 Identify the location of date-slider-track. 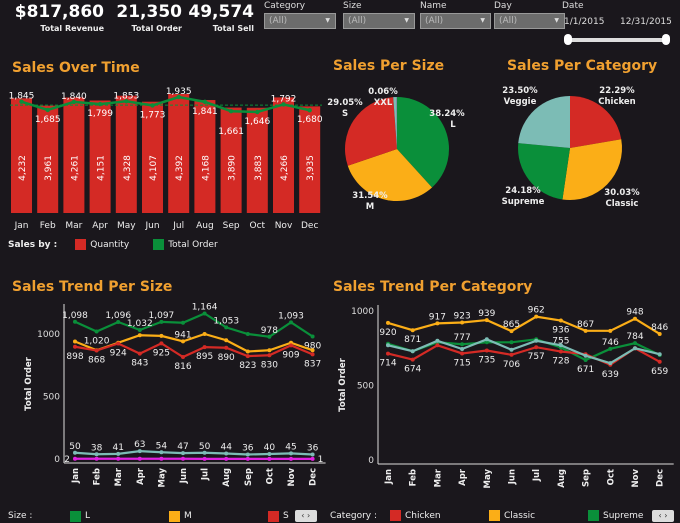
(617, 40).